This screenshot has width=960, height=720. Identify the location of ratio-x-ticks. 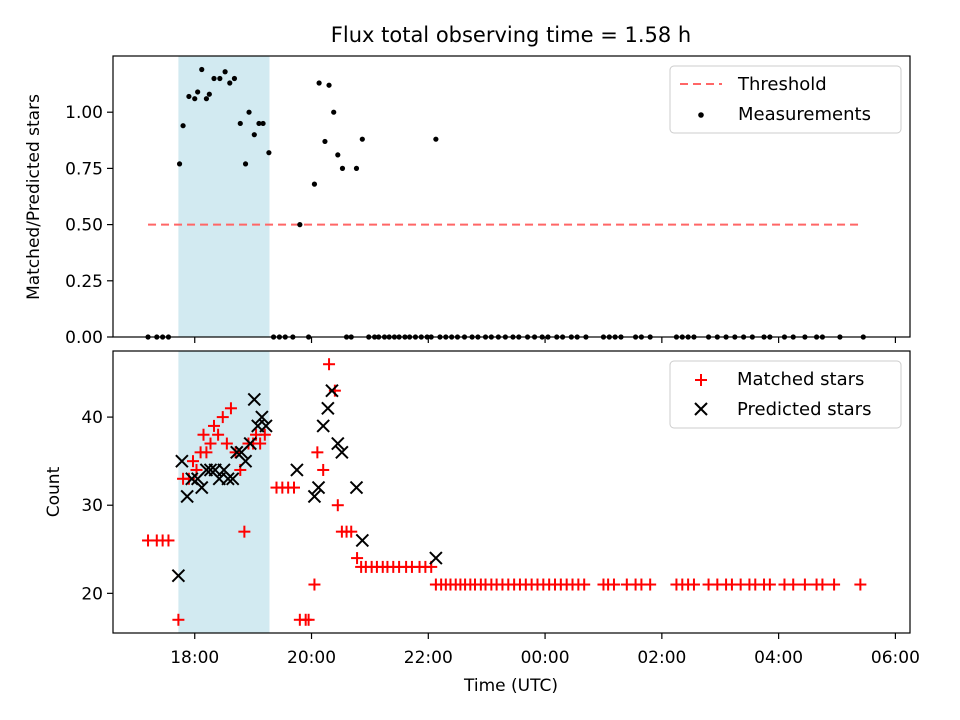
(545, 340).